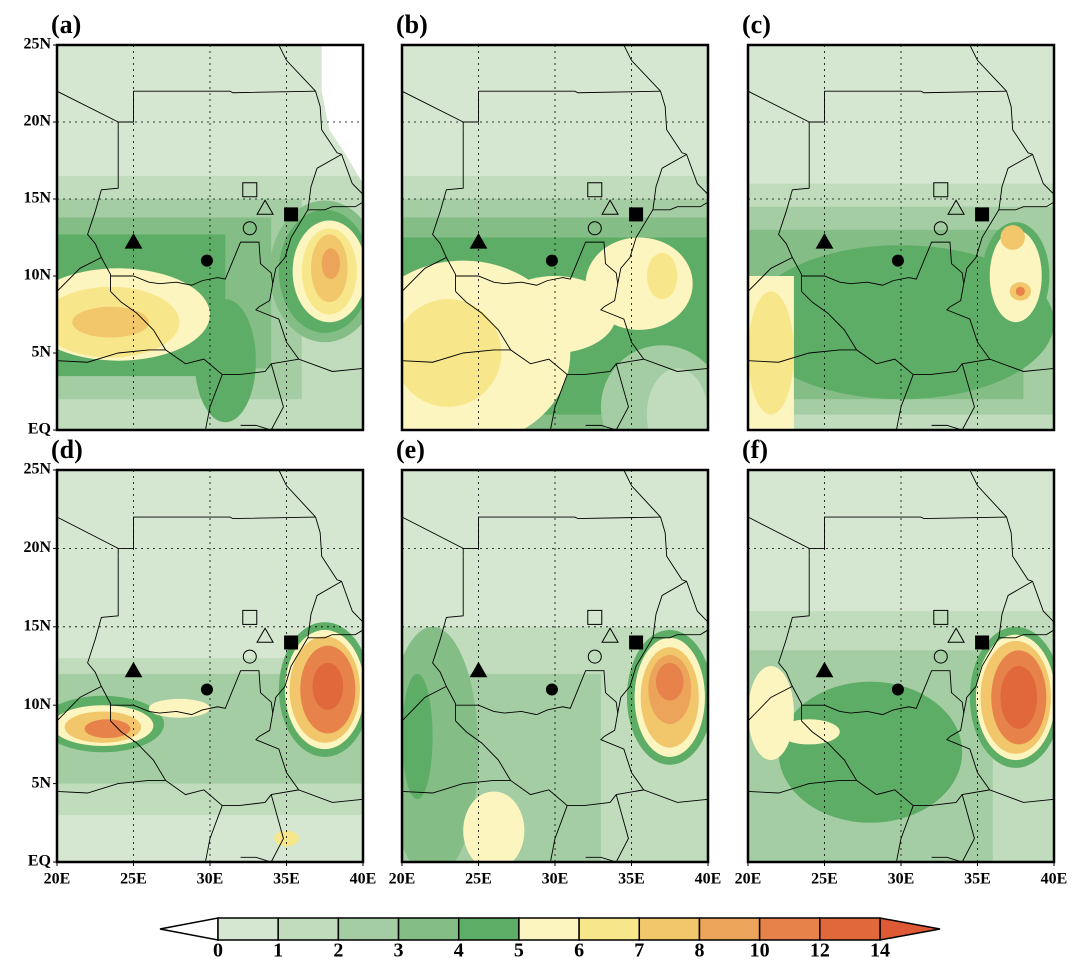 This screenshot has width=1086, height=975. Describe the element at coordinates (338, 951) in the screenshot. I see `colorbar-label: 2` at that location.